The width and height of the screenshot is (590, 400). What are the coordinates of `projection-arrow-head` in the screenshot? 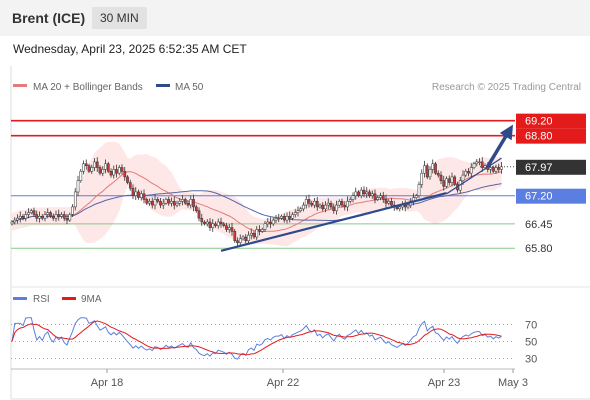 It's located at (506, 132).